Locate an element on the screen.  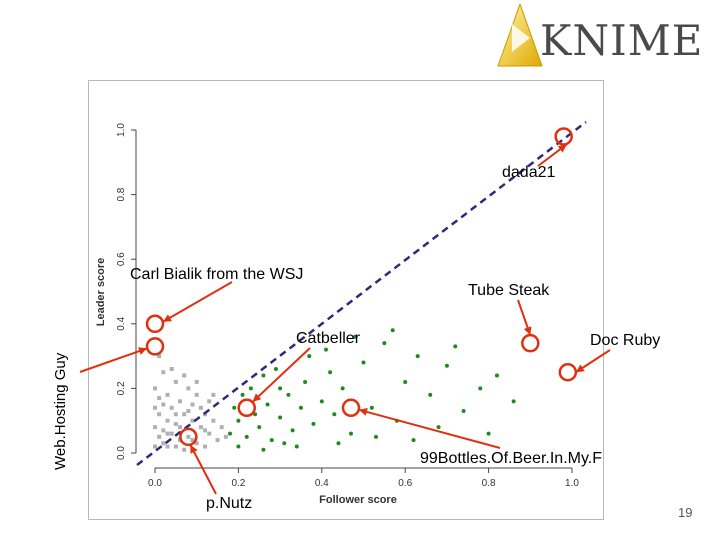
x-tick-label: 1.0 is located at coordinates (572, 483).